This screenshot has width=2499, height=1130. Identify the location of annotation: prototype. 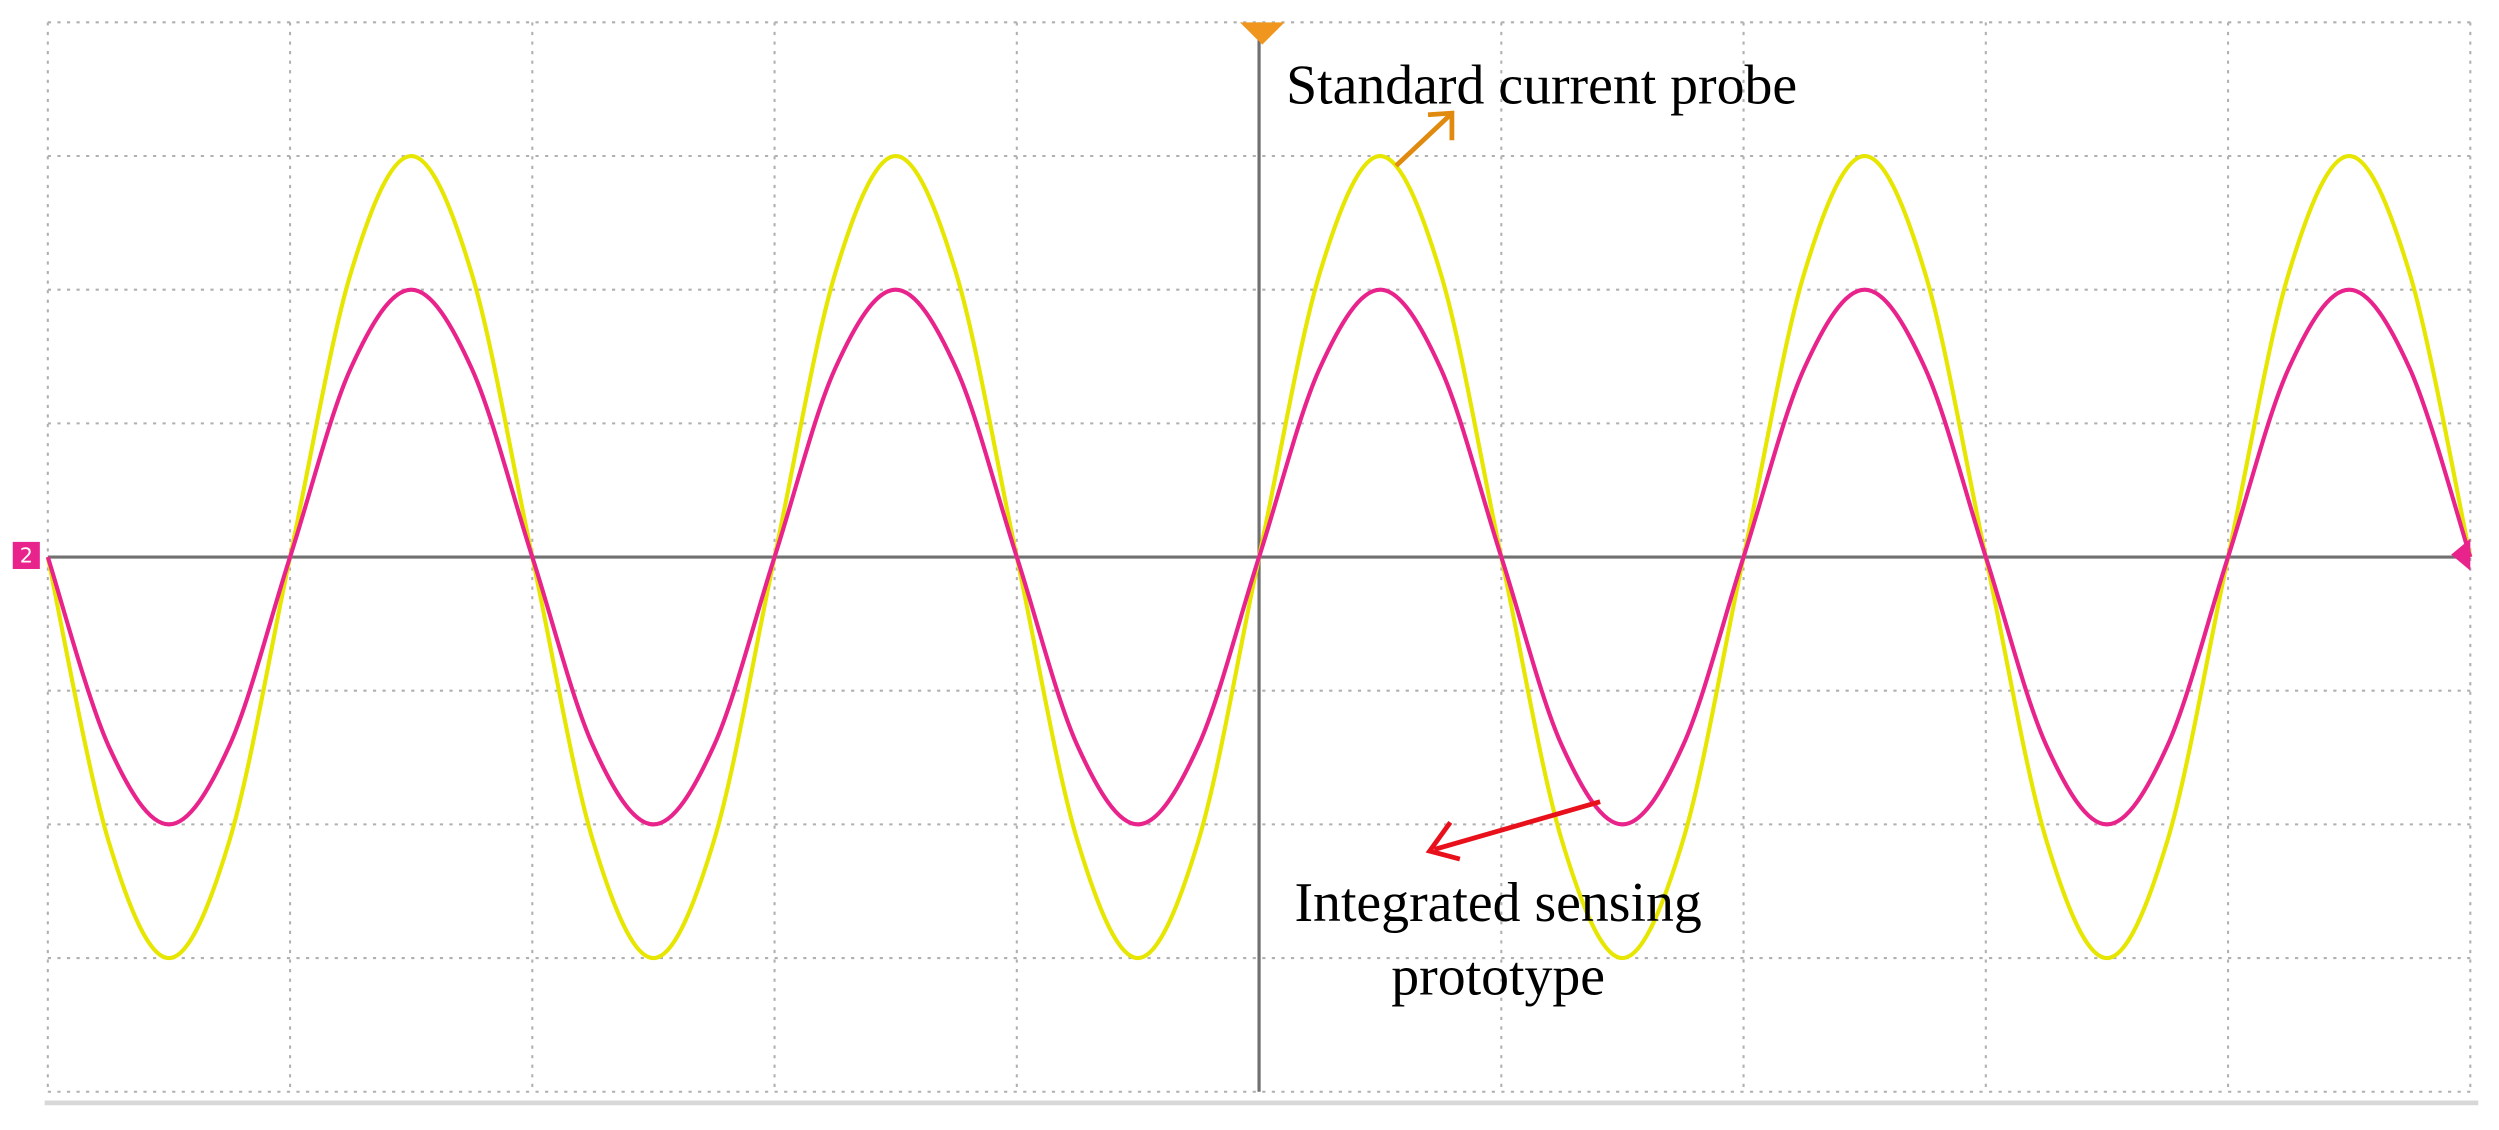
(1498, 977).